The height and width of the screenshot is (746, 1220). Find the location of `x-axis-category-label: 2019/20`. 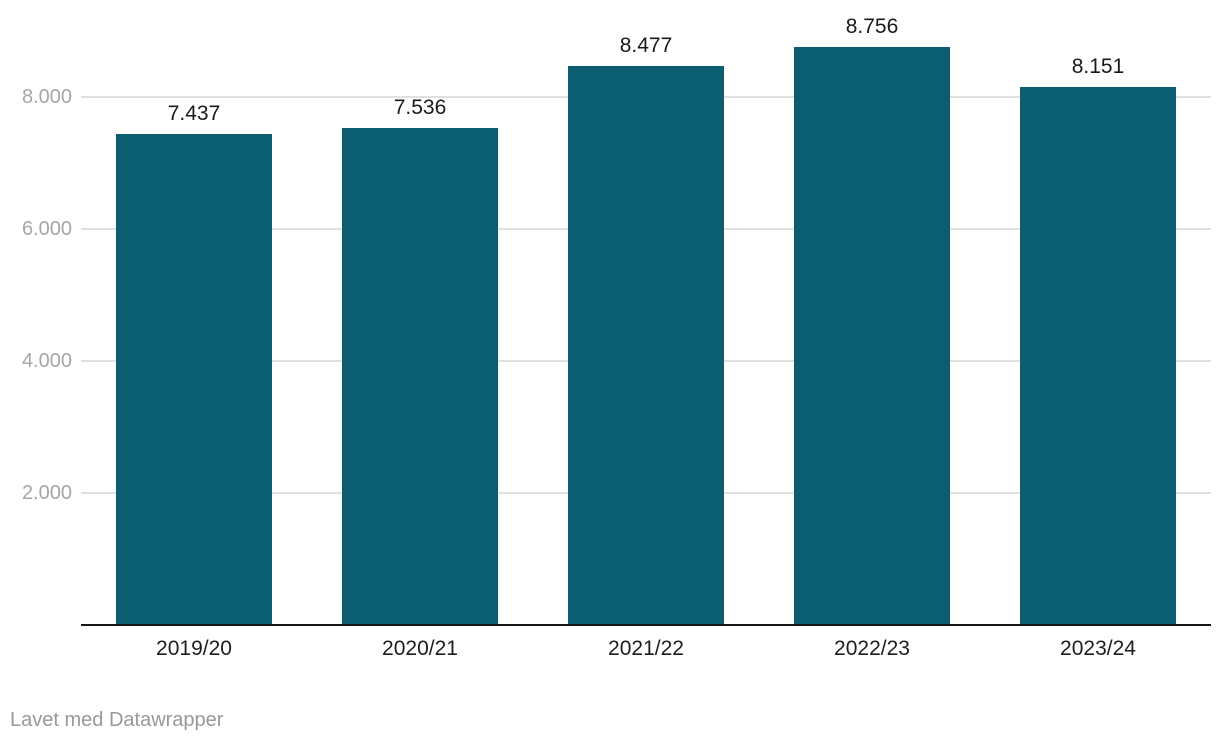

x-axis-category-label: 2019/20 is located at coordinates (194, 648).